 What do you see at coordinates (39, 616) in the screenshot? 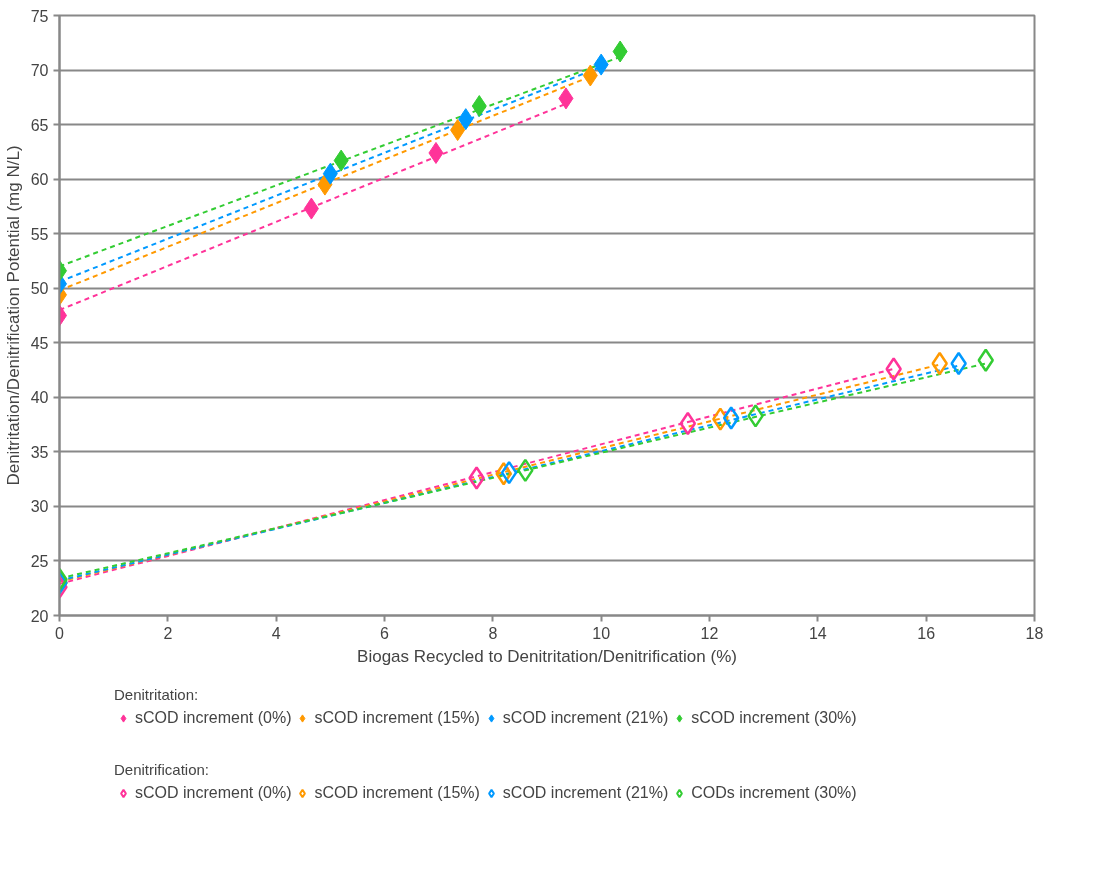
I see `y-tick-label: 20` at bounding box center [39, 616].